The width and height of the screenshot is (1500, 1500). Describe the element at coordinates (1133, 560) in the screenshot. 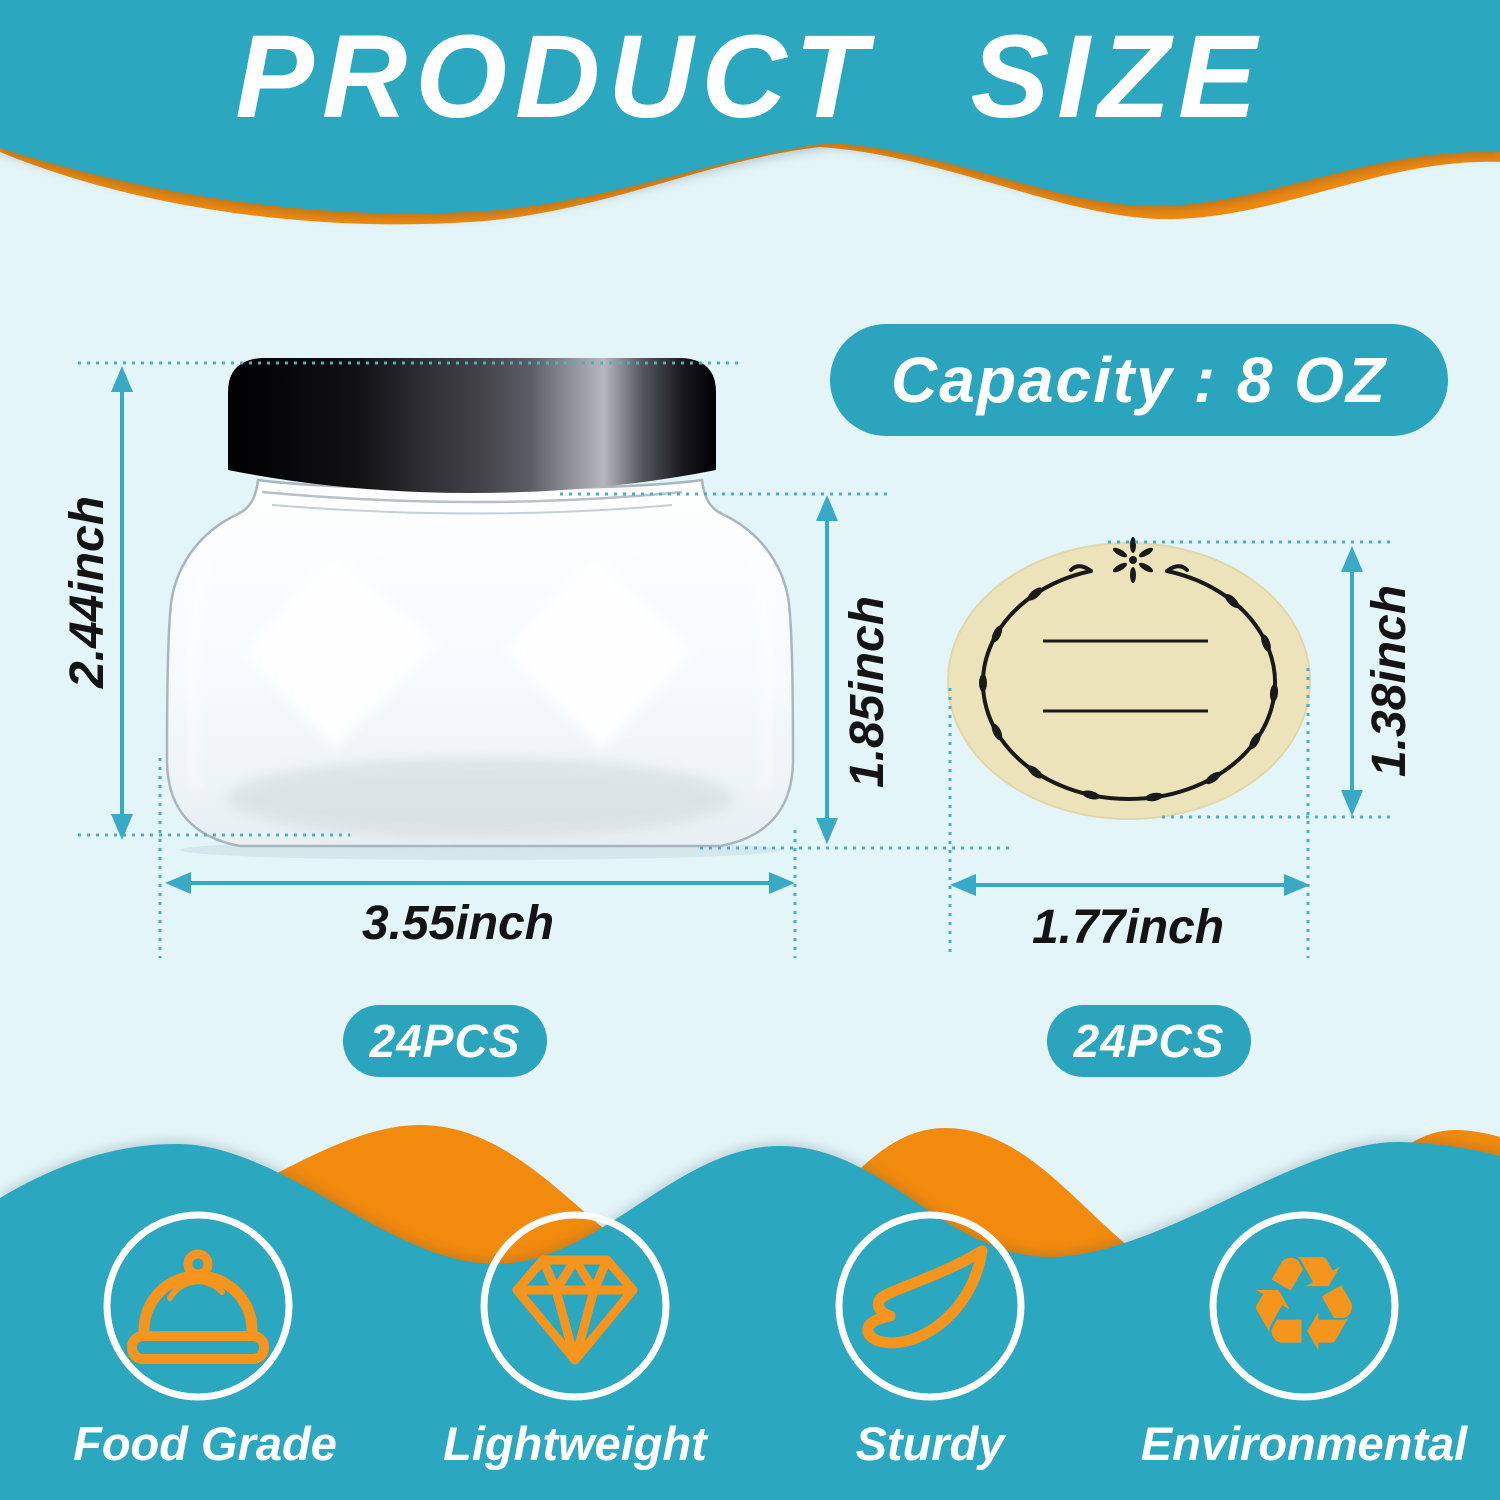

I see `flower-icon` at that location.